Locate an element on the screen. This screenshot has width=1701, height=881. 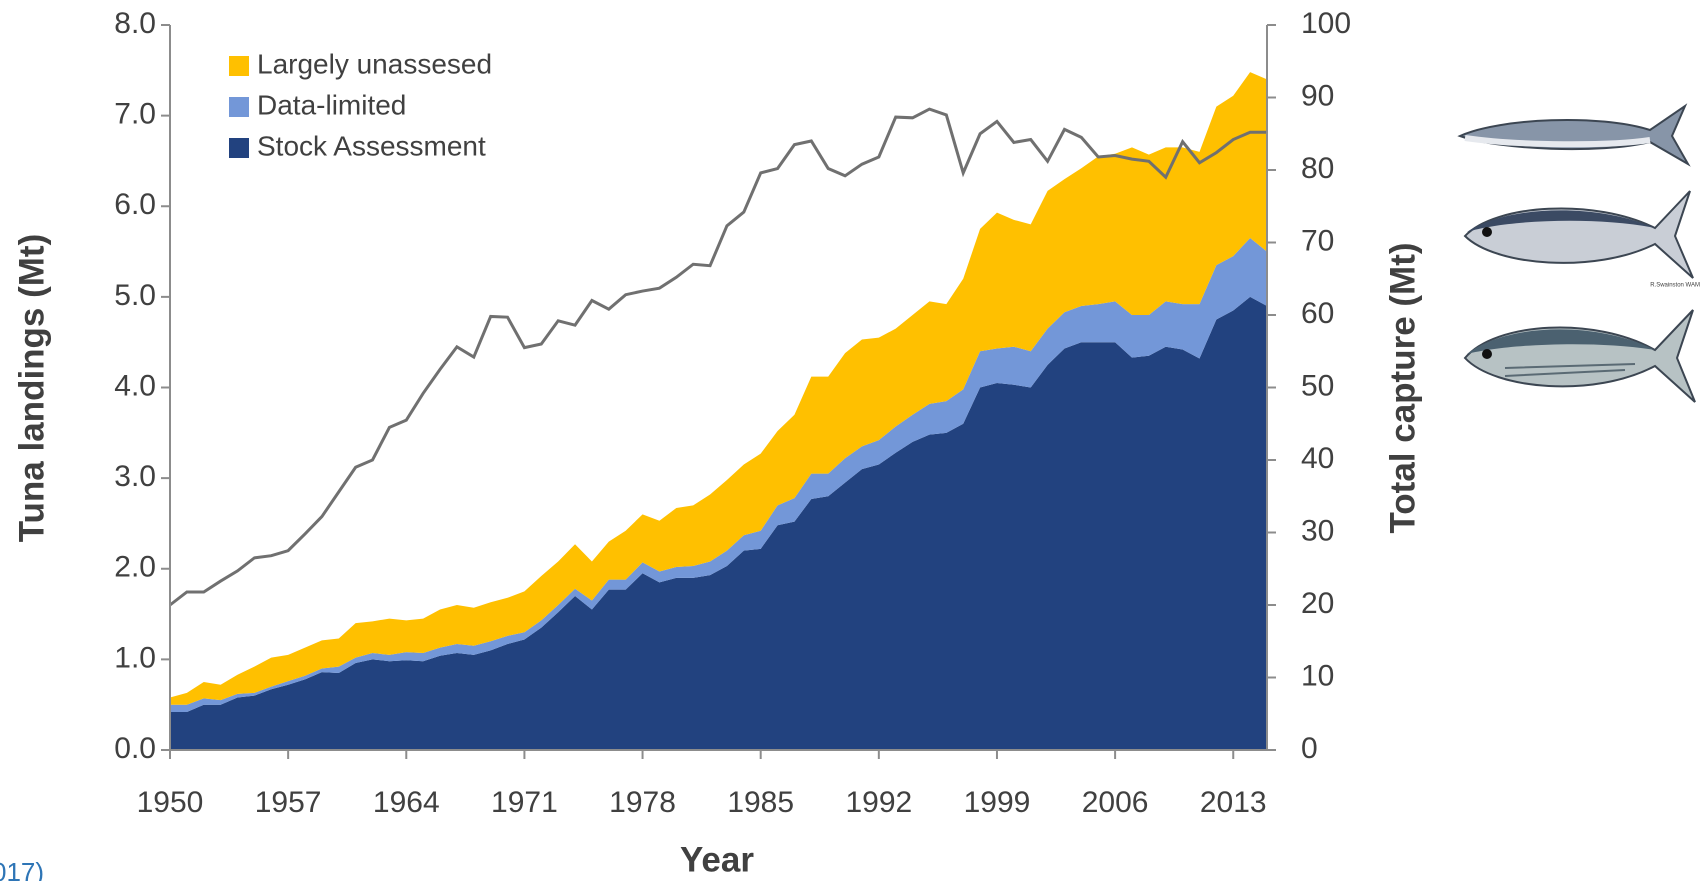
y-tick-label: 3.0 is located at coordinates (135, 476).